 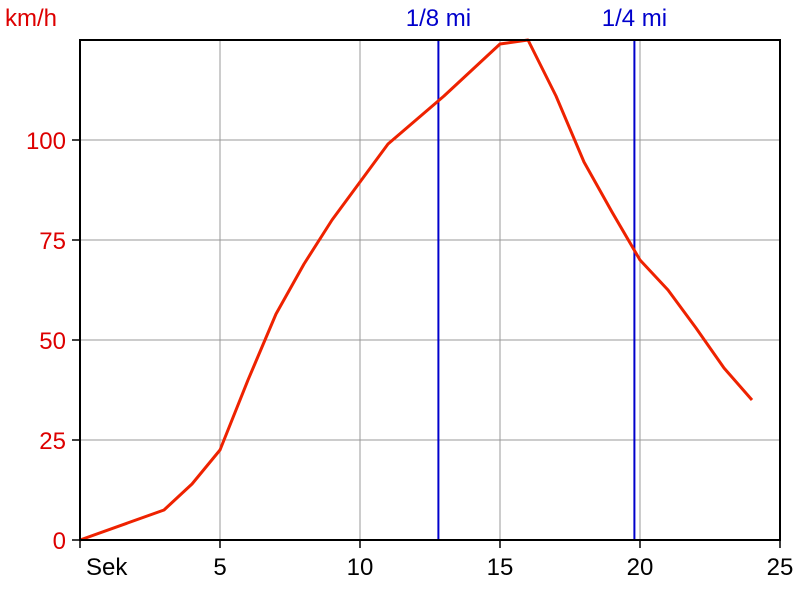 I want to click on marker-labels: 1/8 mi 1/4 mi, so click(x=536, y=18).